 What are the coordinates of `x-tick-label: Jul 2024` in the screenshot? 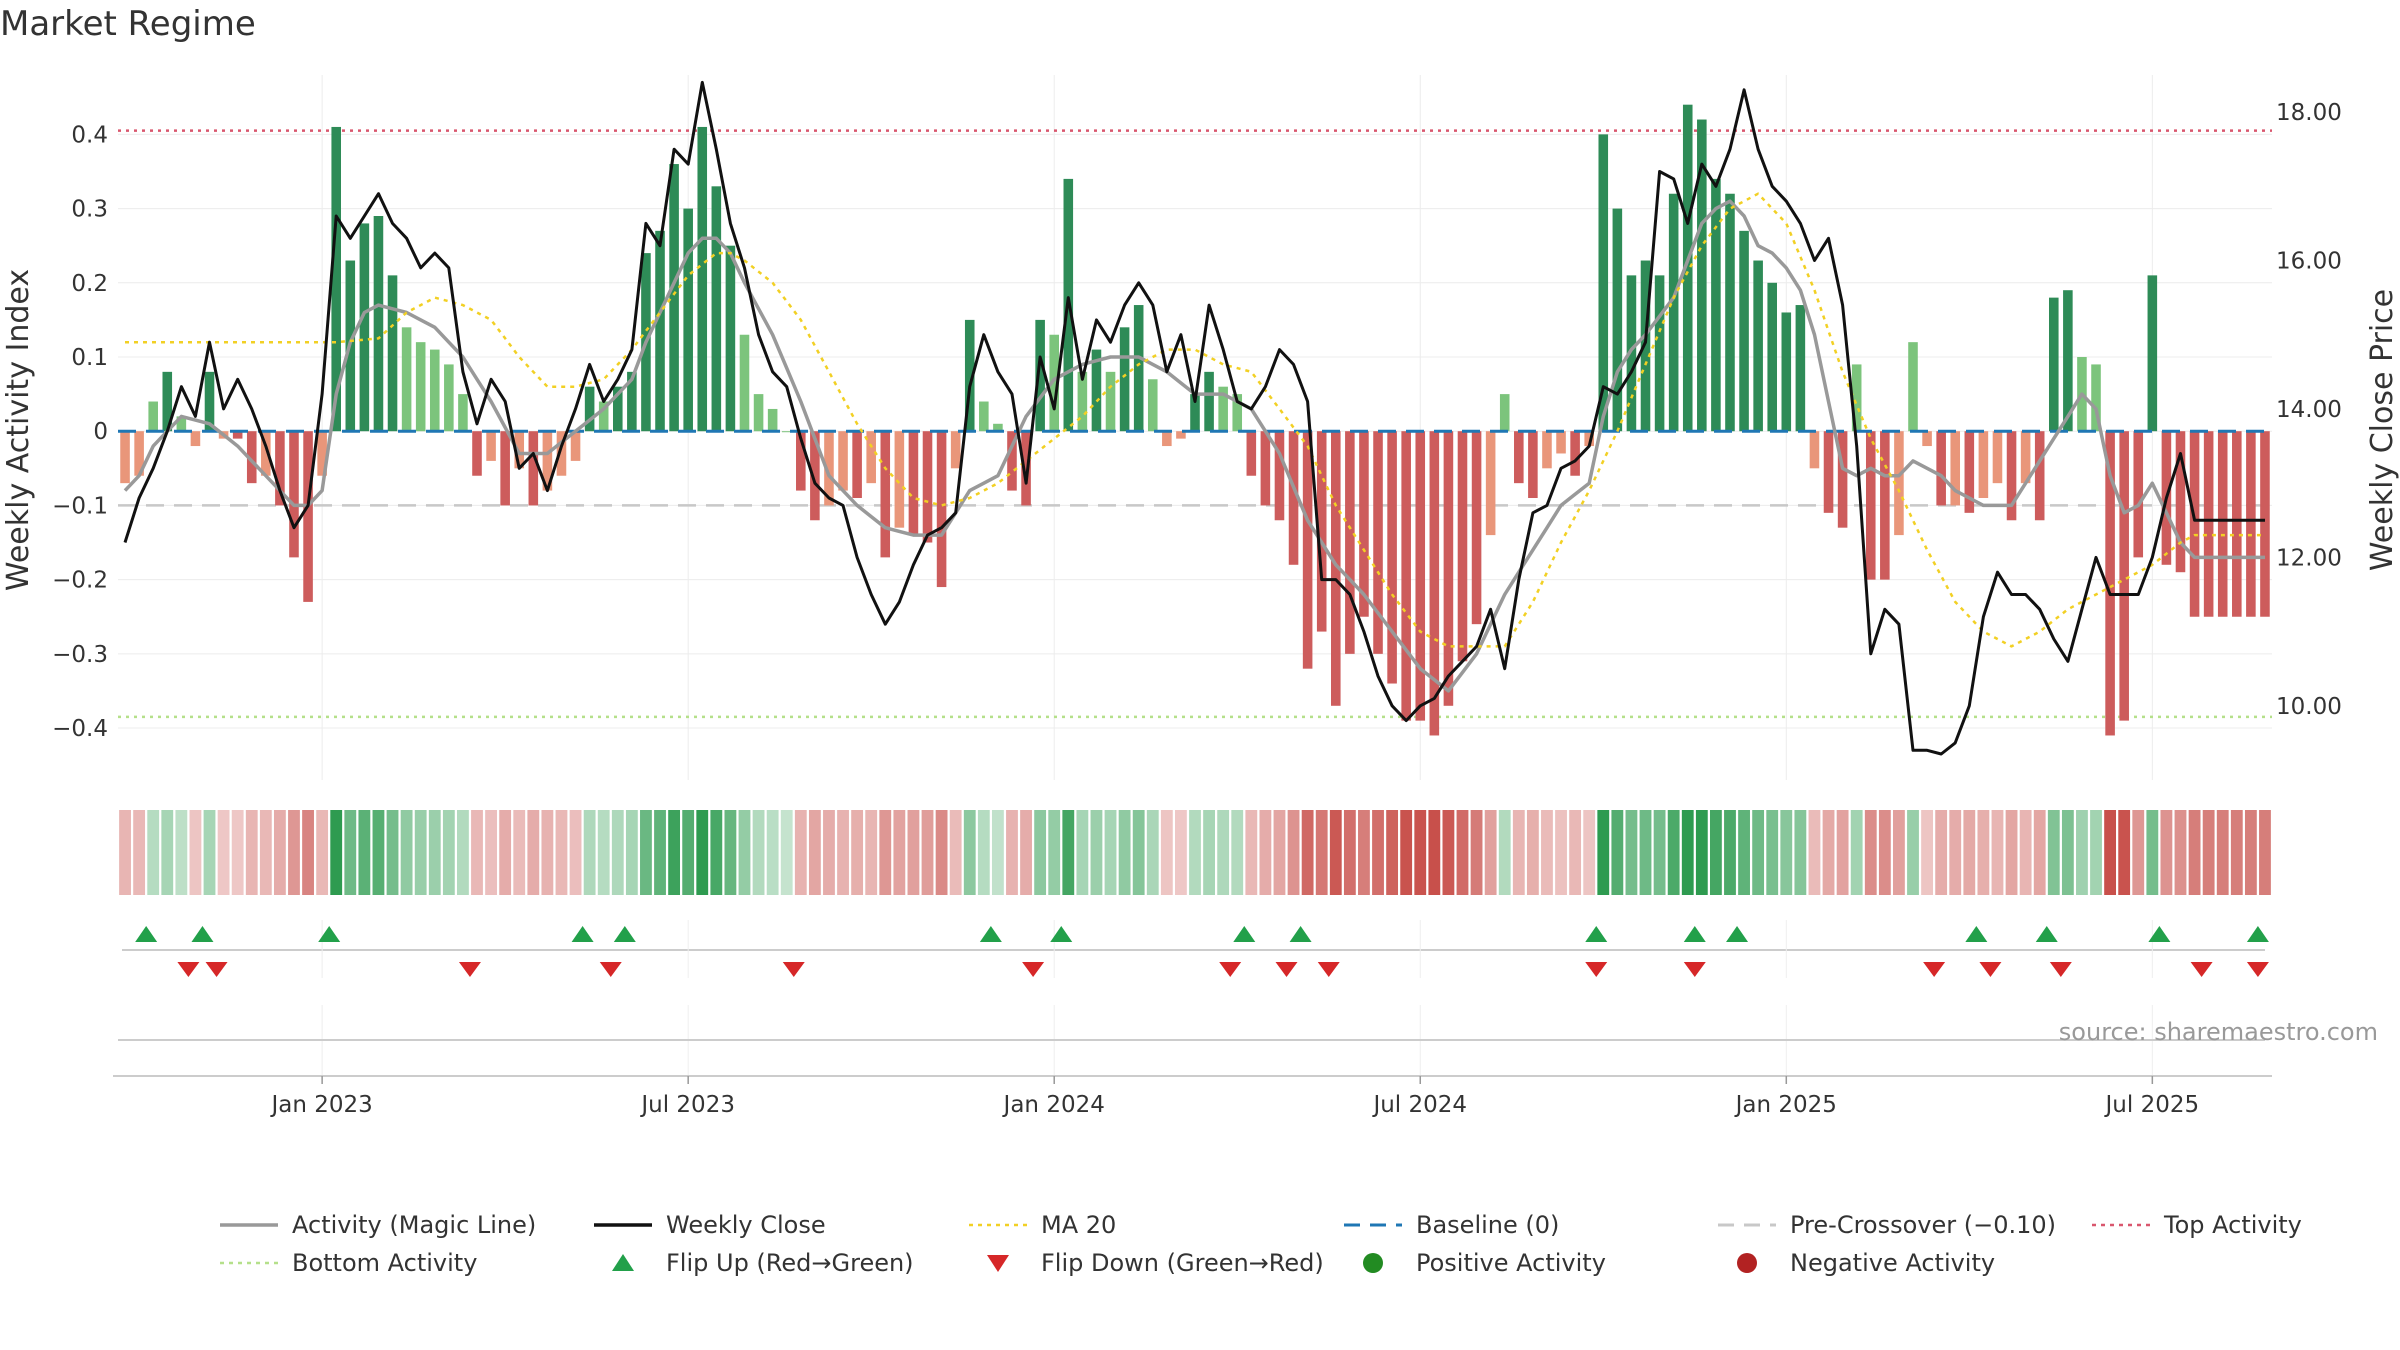 It's located at (1419, 1105).